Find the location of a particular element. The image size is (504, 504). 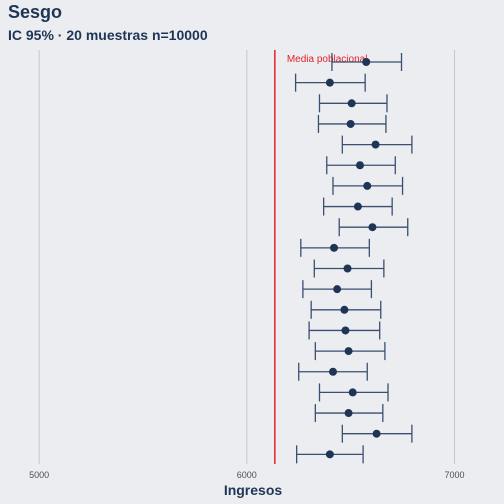

sample-points is located at coordinates (353, 258).